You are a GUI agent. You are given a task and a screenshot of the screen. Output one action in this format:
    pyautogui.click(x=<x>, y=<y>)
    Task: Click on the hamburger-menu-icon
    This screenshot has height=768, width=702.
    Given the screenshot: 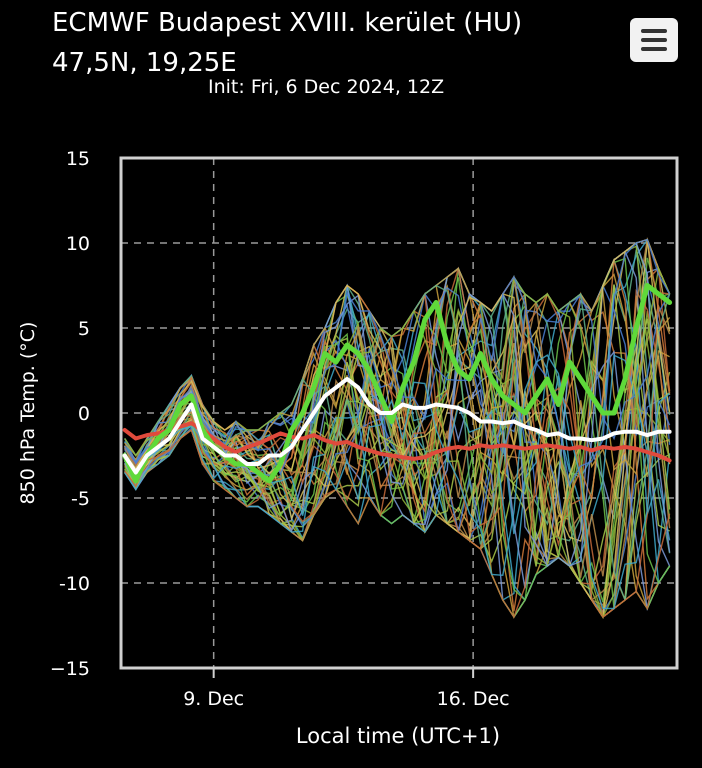 What is the action you would take?
    pyautogui.click(x=654, y=40)
    